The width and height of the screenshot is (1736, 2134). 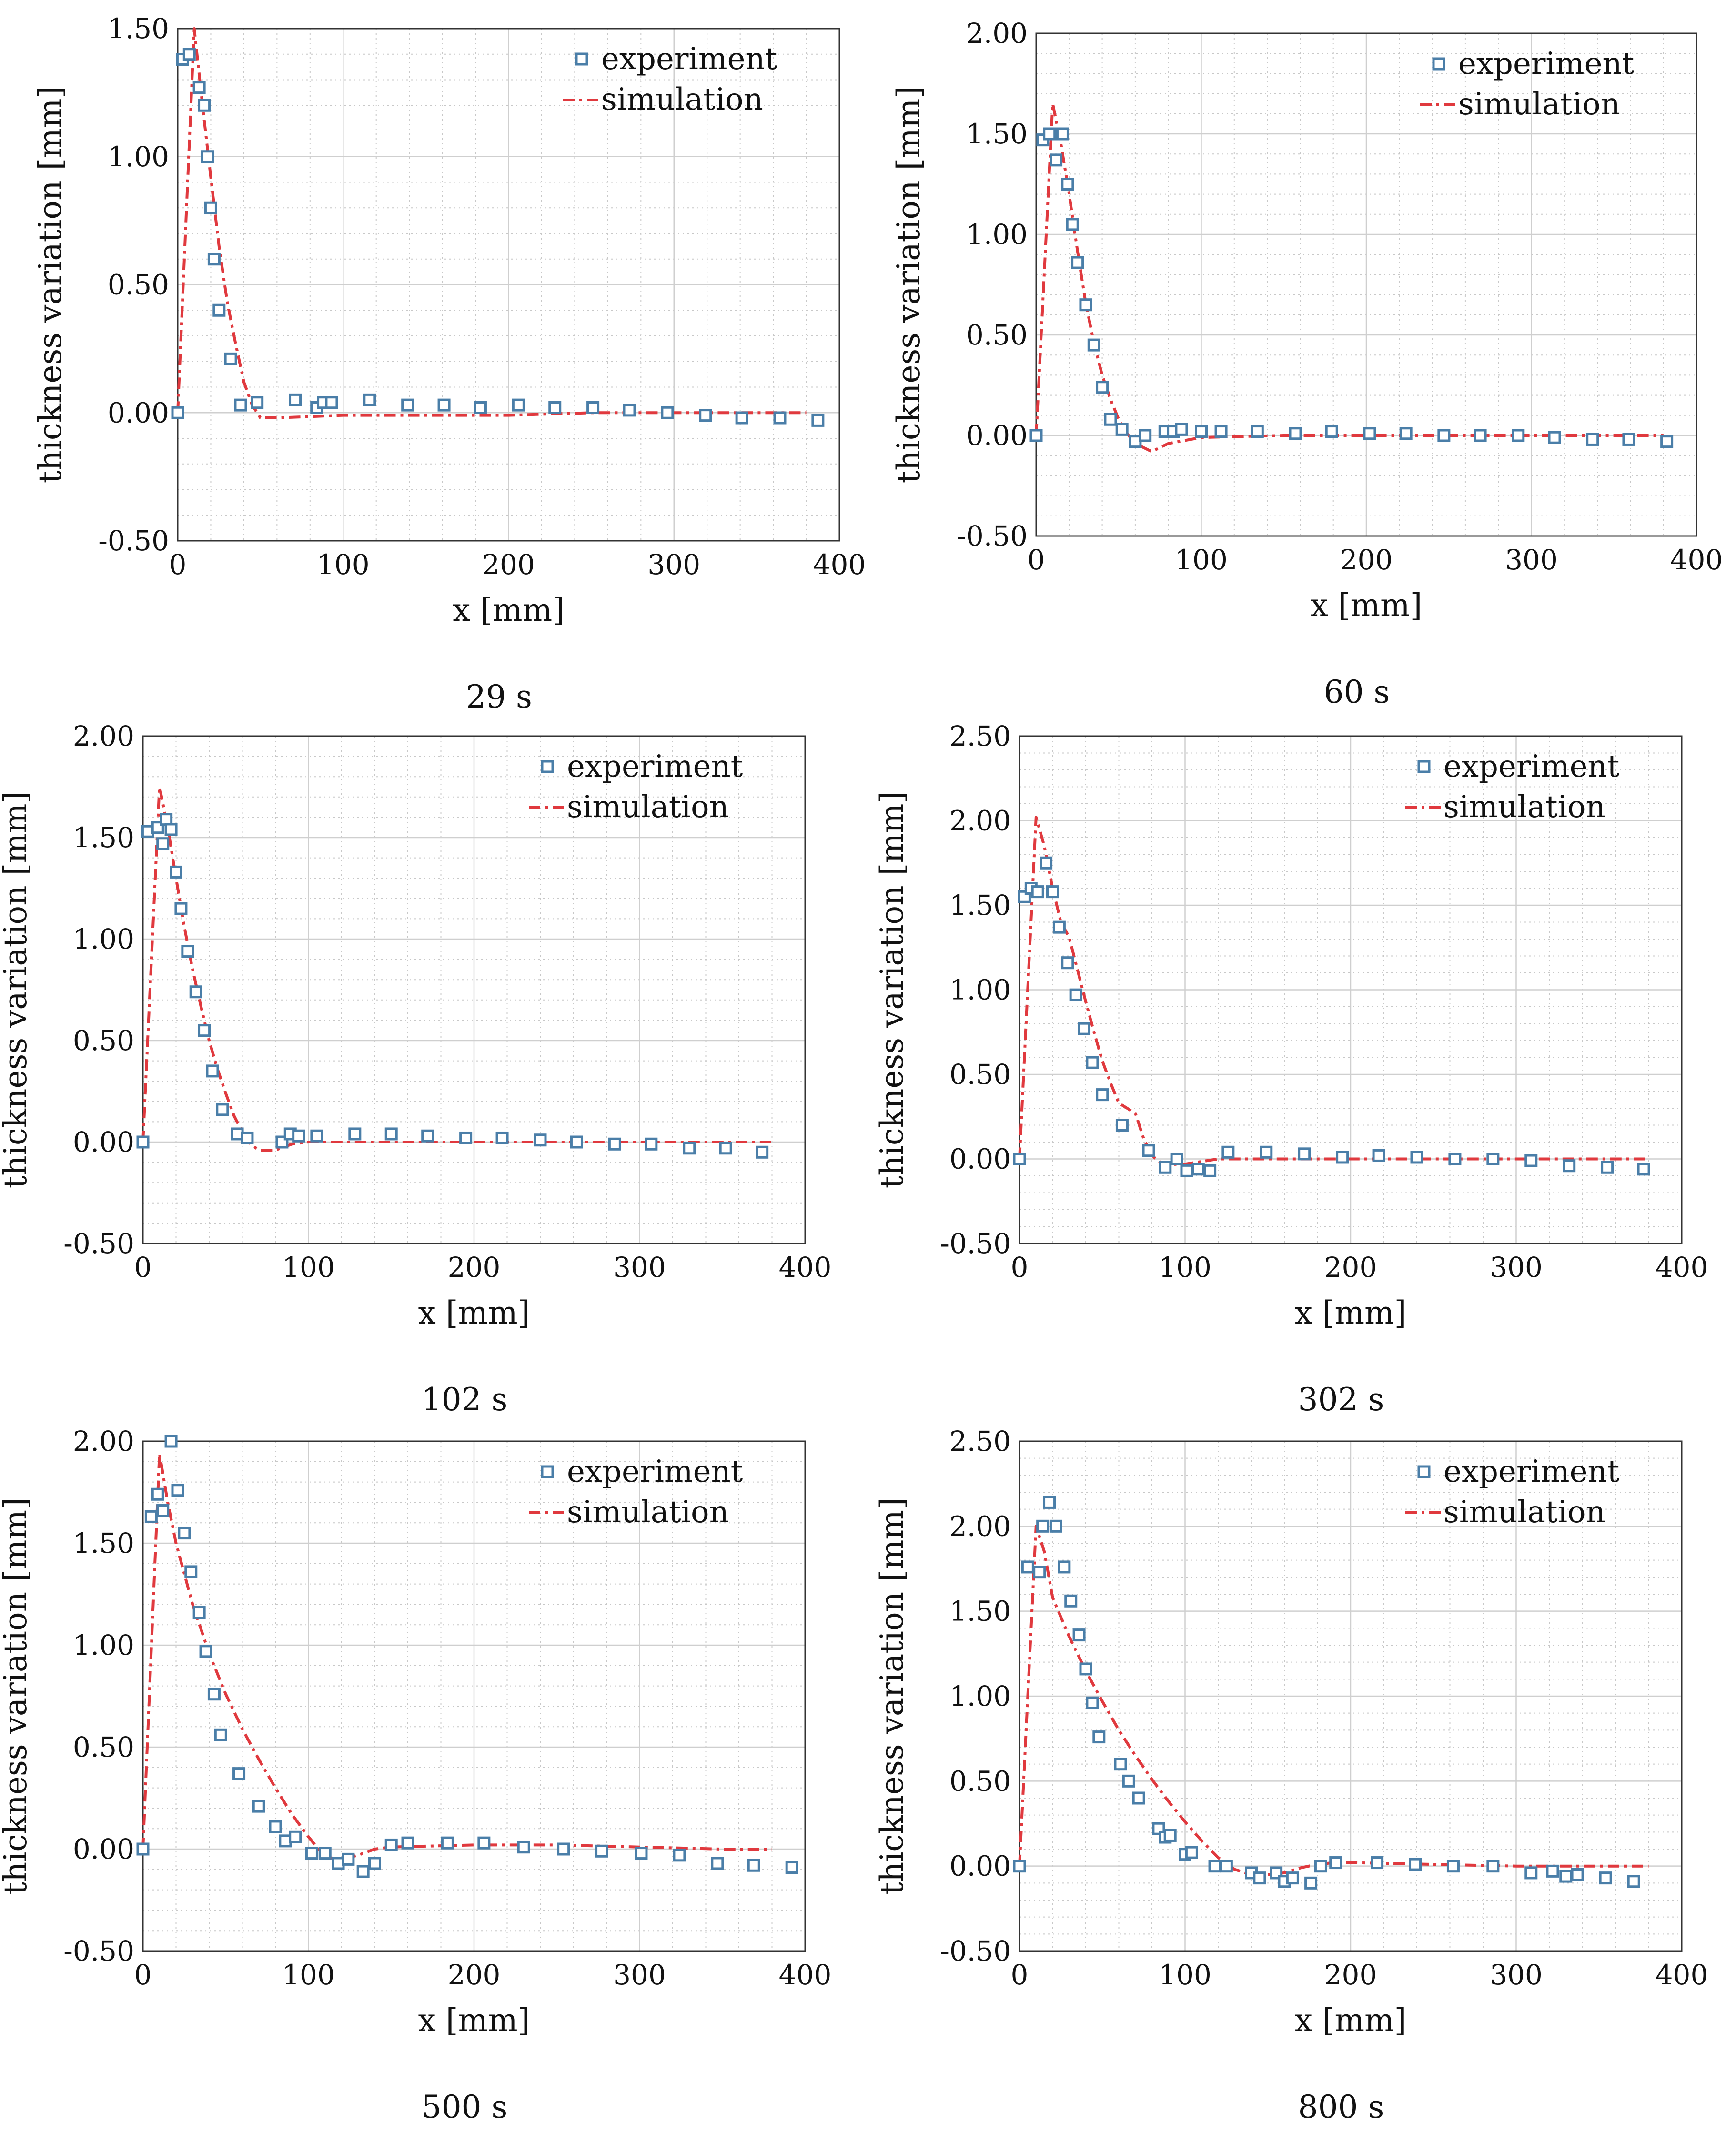 I want to click on panel-caption: 302 s, so click(x=1341, y=1399).